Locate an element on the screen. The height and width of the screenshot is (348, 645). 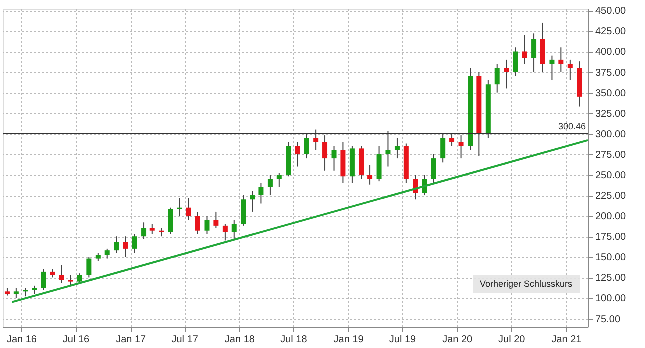
y-tick-label: 450.00 is located at coordinates (611, 12).